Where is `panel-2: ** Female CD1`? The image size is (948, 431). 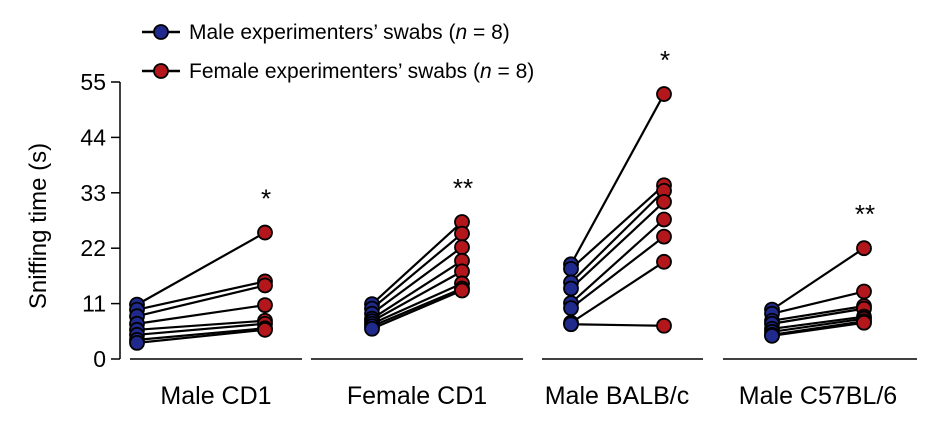
panel-2: ** Female CD1 is located at coordinates (417, 291).